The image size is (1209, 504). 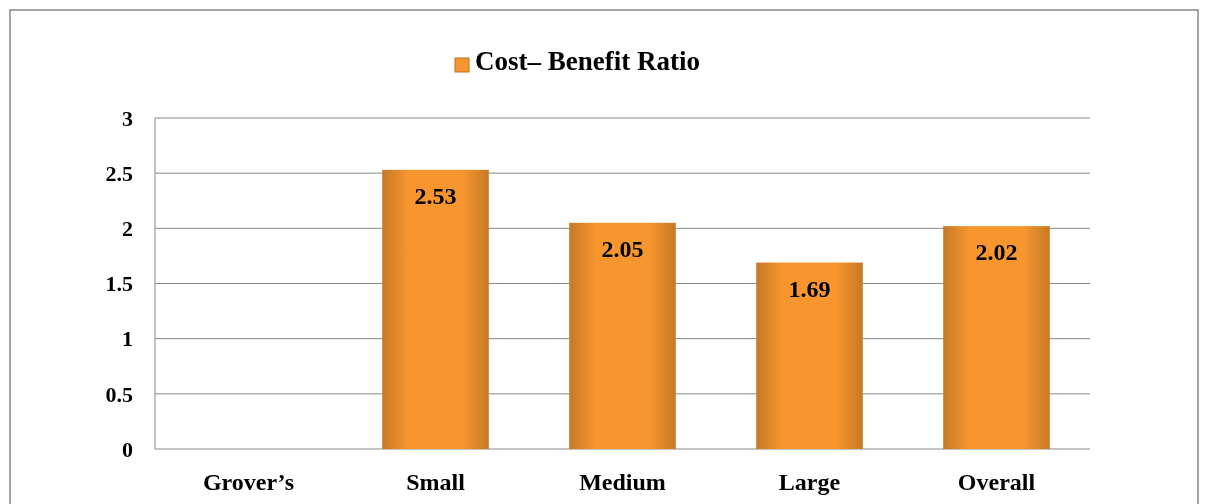 I want to click on legend-label: Cost– Benefit Ratio, so click(x=587, y=61).